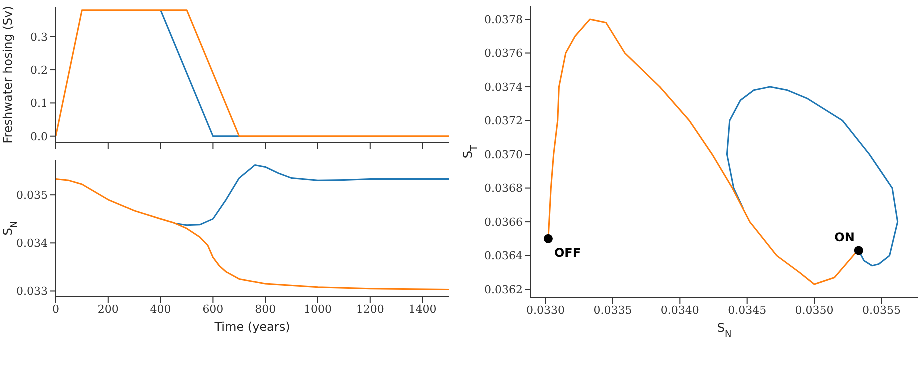 The height and width of the screenshot is (367, 924). What do you see at coordinates (39, 70) in the screenshot?
I see `y-tick-label: 0.2` at bounding box center [39, 70].